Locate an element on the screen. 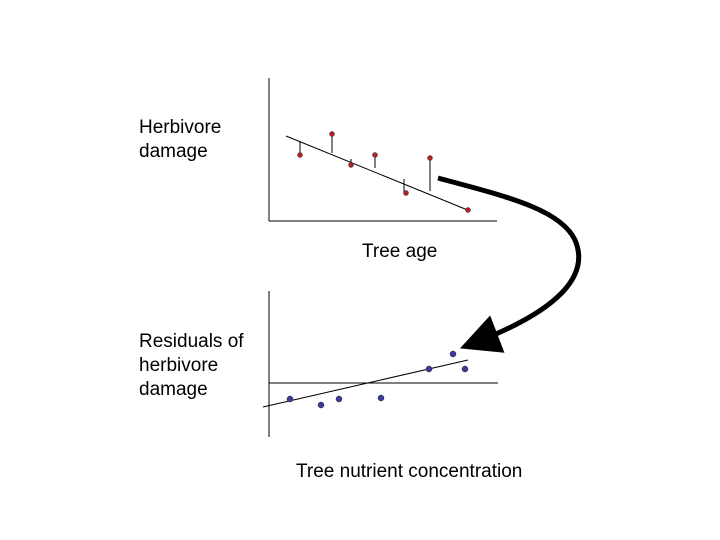 Image resolution: width=720 pixels, height=540 pixels. top-plot-trend-line is located at coordinates (378, 173).